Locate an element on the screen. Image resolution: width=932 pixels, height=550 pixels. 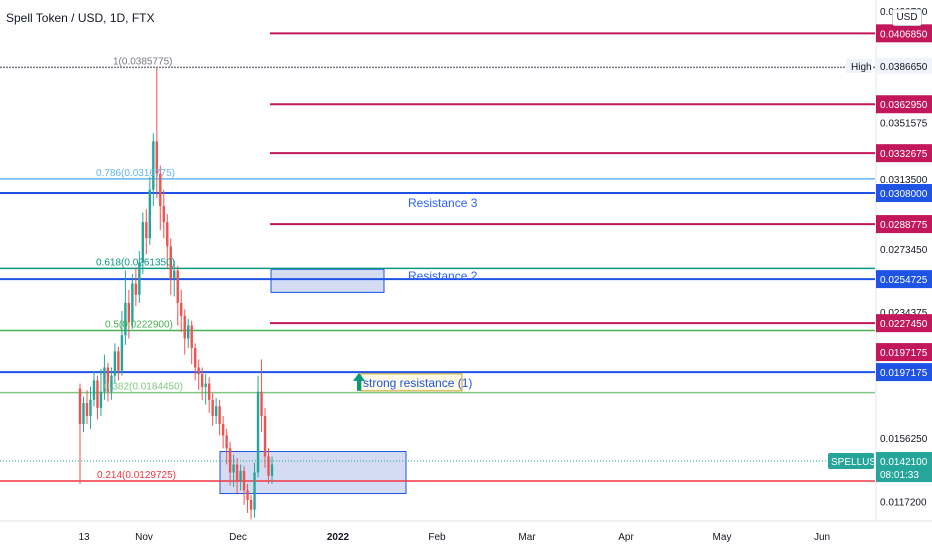
y-tick-label: 0.0156250 is located at coordinates (904, 439).